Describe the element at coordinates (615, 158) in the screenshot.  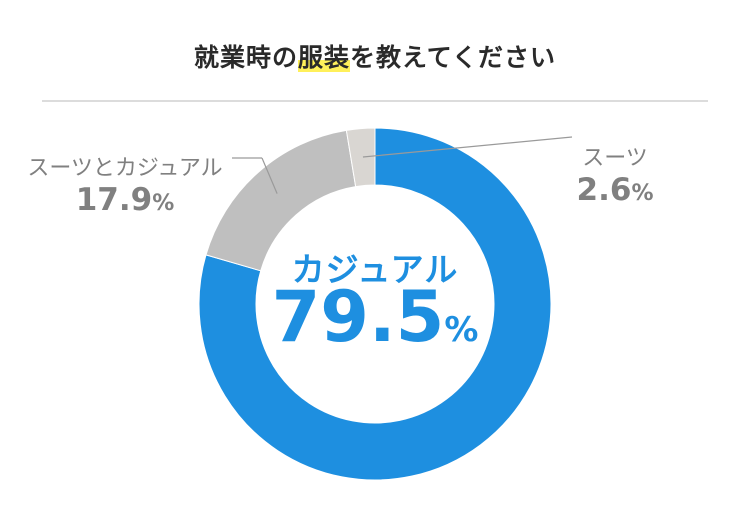
I see `label-suit-name: スーツ` at that location.